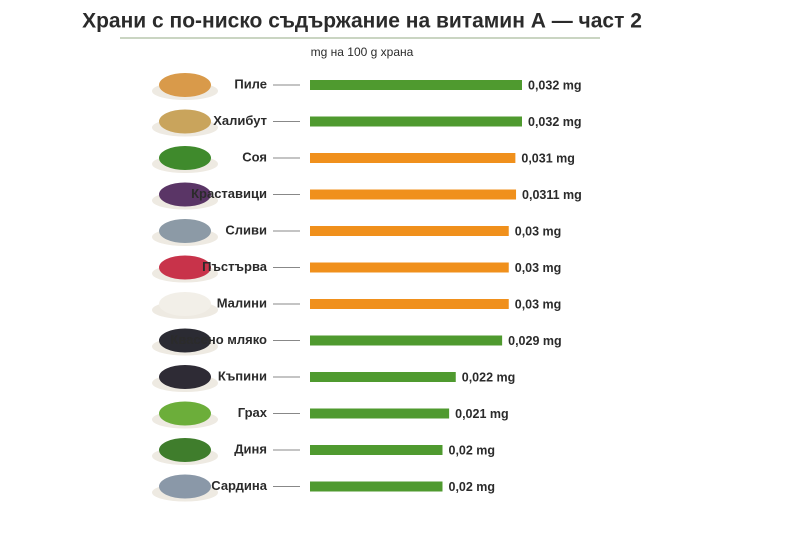 This screenshot has height=533, width=800. What do you see at coordinates (242, 375) in the screenshot?
I see `category-label: Къпини` at bounding box center [242, 375].